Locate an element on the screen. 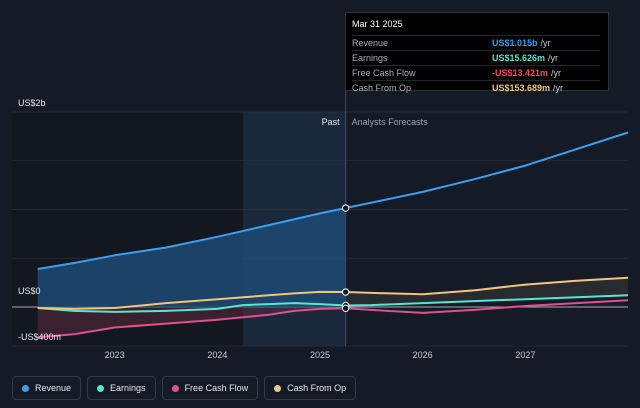 The width and height of the screenshot is (640, 408). tooltip-row-value: US$1.015b is located at coordinates (515, 43).